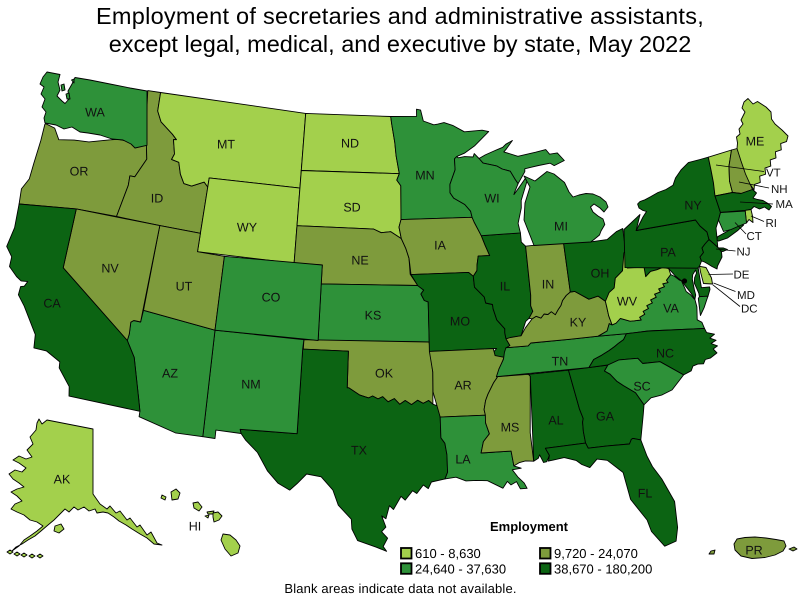 The image size is (800, 600). What do you see at coordinates (773, 174) in the screenshot?
I see `svg-text: VT` at bounding box center [773, 174].